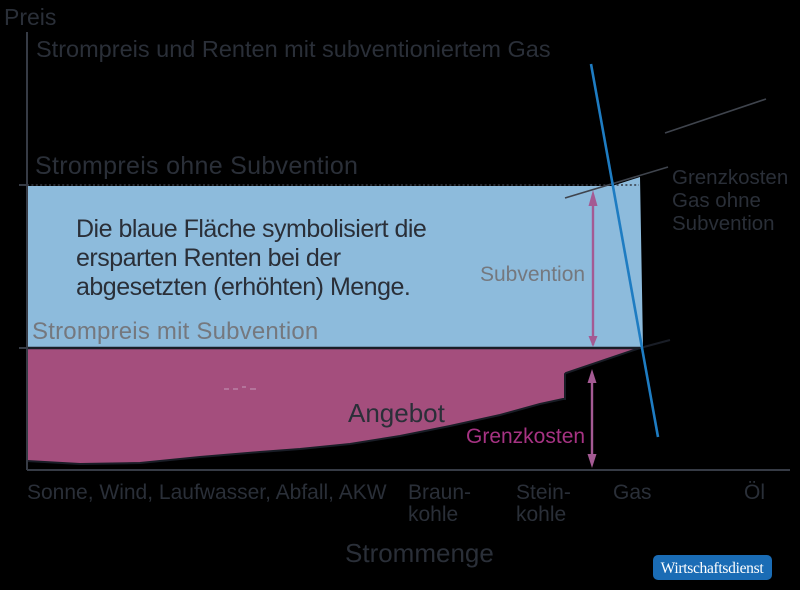 Image resolution: width=800 pixels, height=590 pixels. I want to click on faint-artifact-marks, so click(240, 388).